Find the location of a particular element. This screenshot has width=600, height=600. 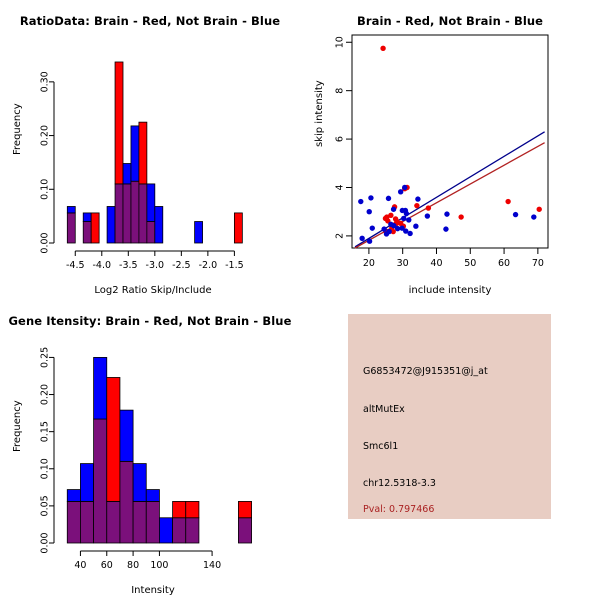

scatter-plot-frame is located at coordinates (450, 141).